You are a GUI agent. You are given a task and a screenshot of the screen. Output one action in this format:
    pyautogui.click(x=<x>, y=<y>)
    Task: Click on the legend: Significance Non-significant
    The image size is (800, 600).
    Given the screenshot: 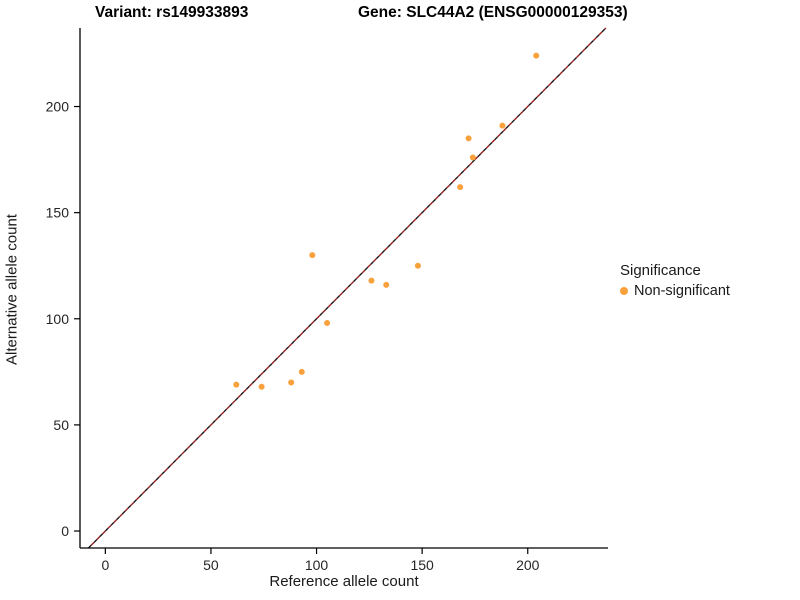 What is the action you would take?
    pyautogui.click(x=675, y=280)
    